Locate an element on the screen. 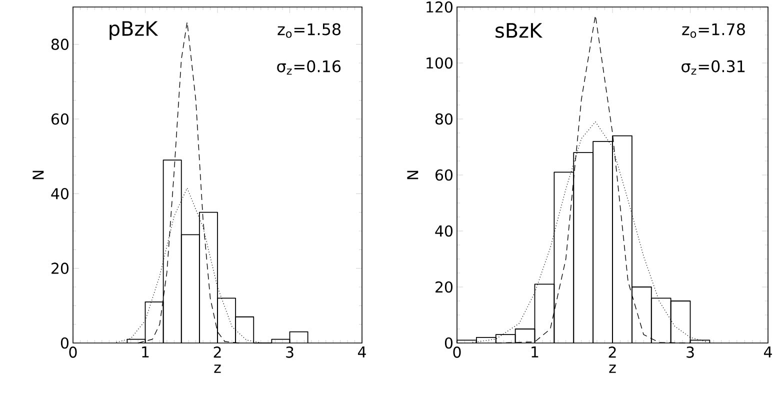 Image resolution: width=778 pixels, height=410 pixels. annotation: z$_{o}$=1.58 is located at coordinates (309, 30).